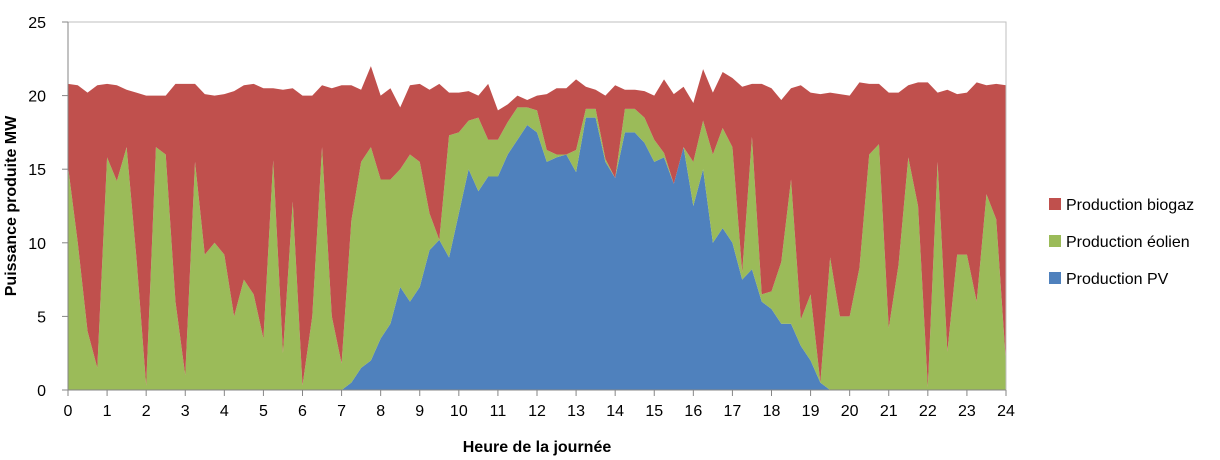 The width and height of the screenshot is (1220, 460). What do you see at coordinates (302, 411) in the screenshot?
I see `x-tick-label: 6` at bounding box center [302, 411].